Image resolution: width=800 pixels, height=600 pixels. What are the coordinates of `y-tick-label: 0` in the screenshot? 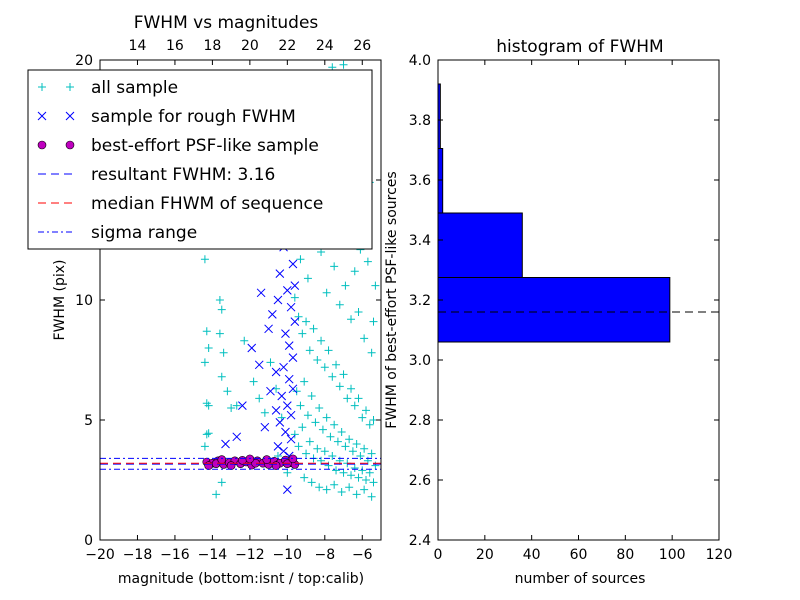 It's located at (88, 541).